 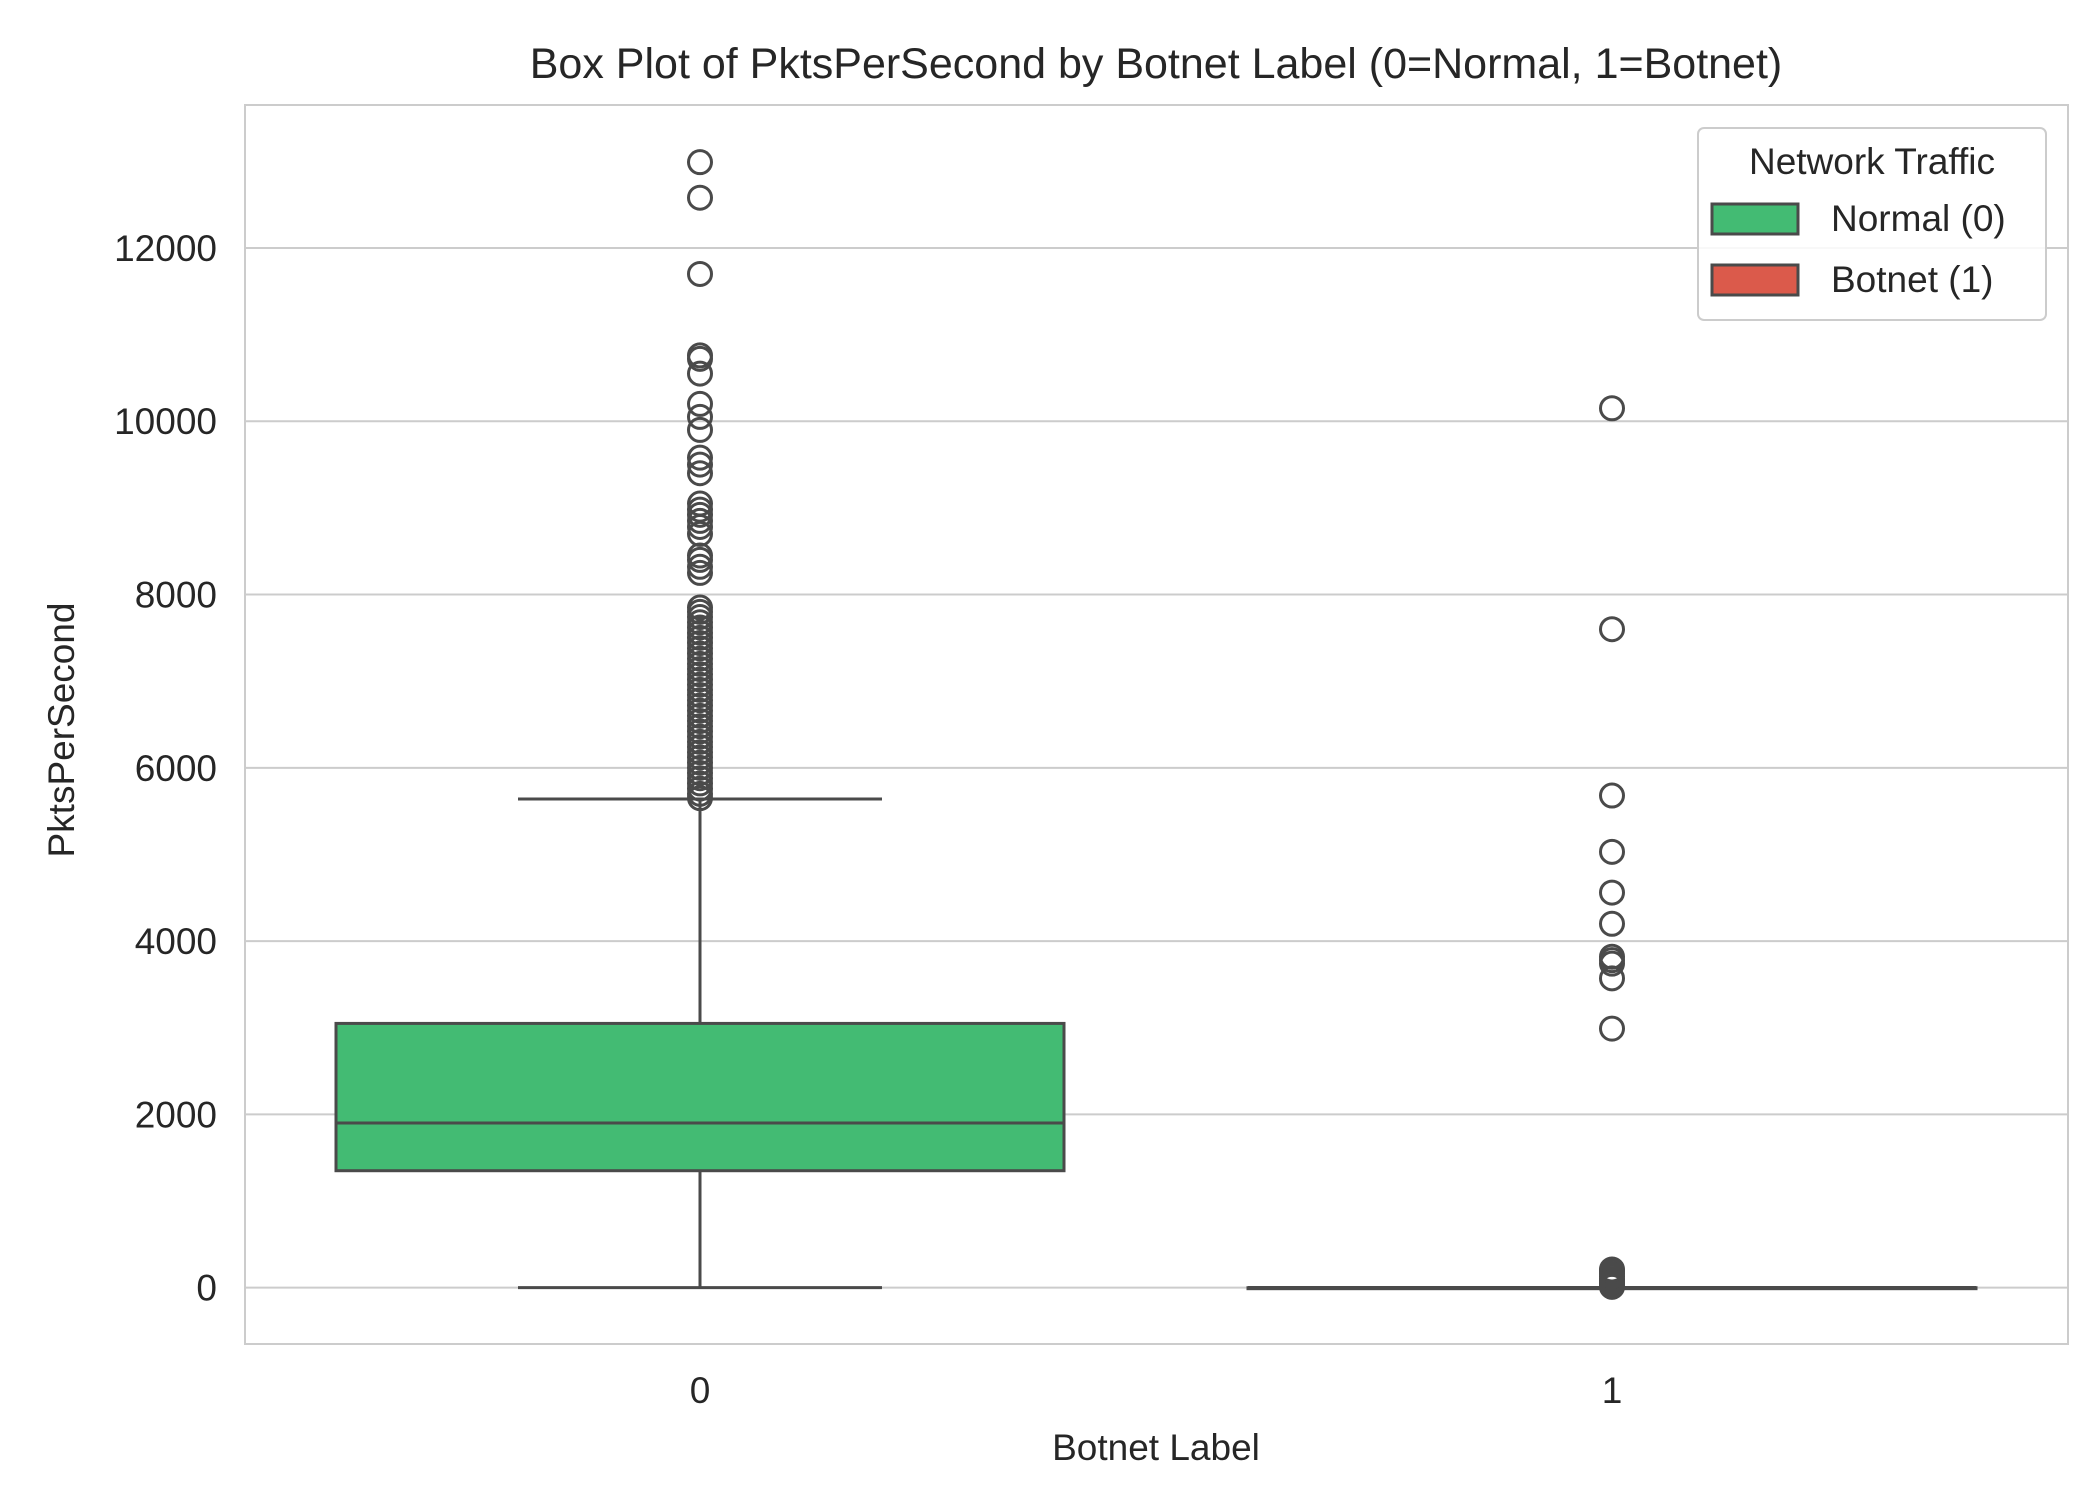 I want to click on x-axis-title: Botnet Label, so click(x=1156, y=1447).